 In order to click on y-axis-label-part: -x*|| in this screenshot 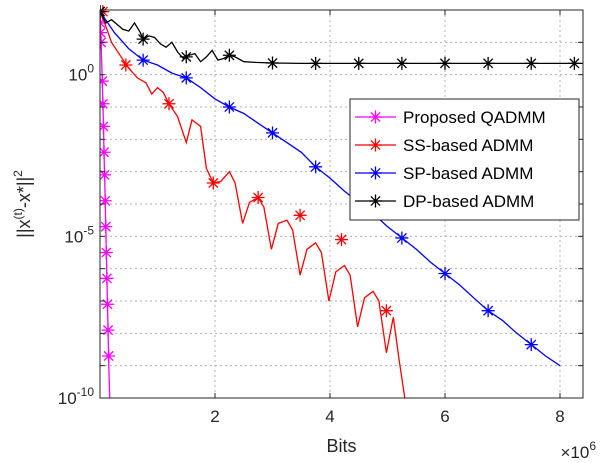, I will do `click(24, 192)`.